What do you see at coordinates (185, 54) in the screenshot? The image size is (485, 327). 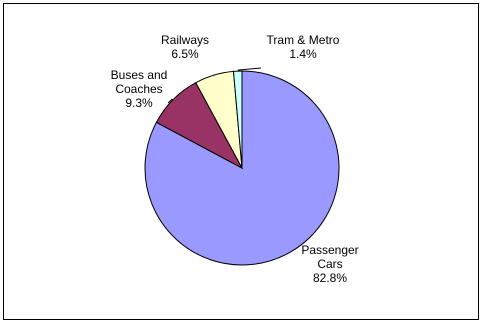 I see `slice-value-label: 6.5%` at bounding box center [185, 54].